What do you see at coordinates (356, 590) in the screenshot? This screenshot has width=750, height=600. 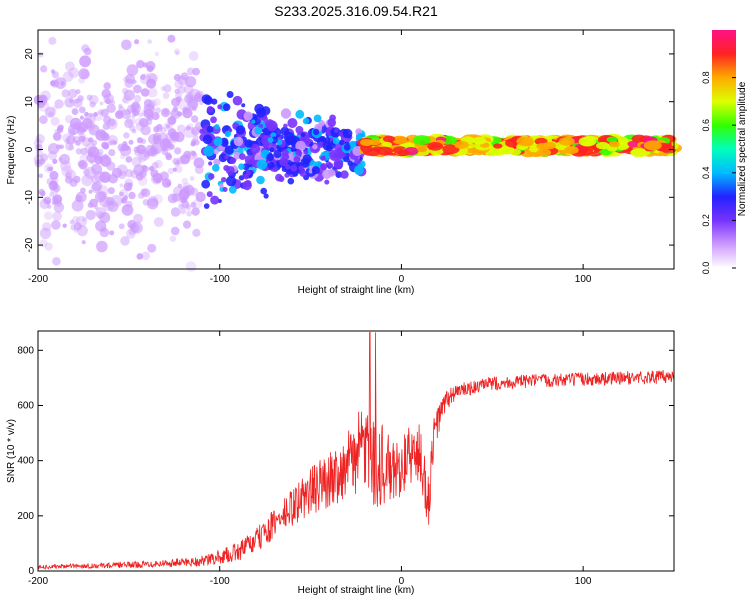 I see `snr-xlabel: Height of straight line (km)` at bounding box center [356, 590].